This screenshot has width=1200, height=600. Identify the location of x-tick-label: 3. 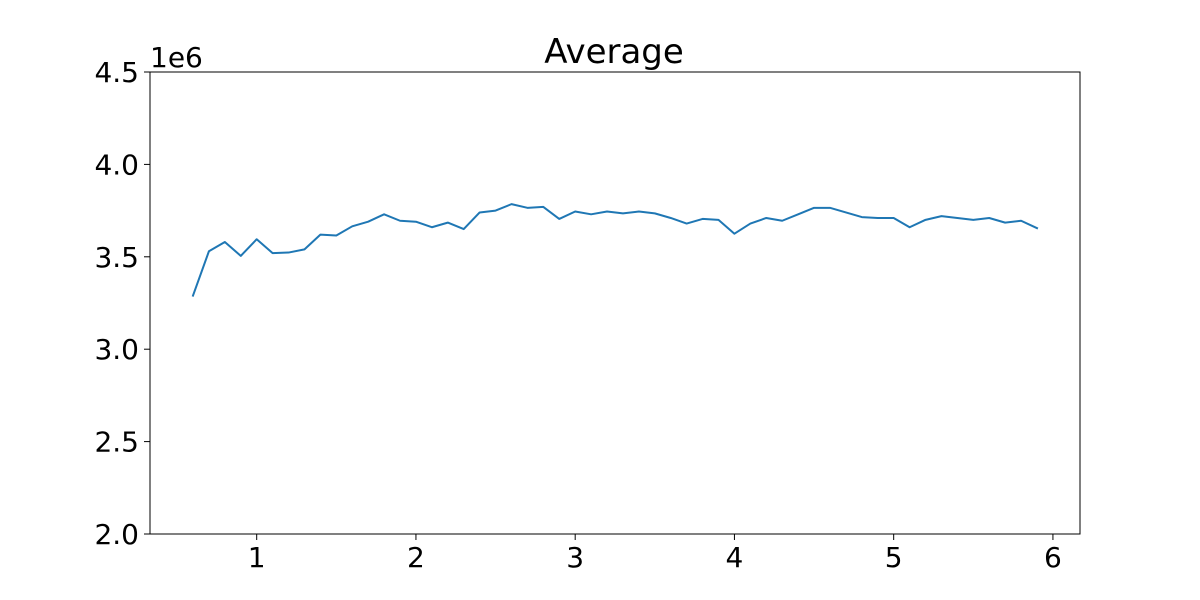
(575, 557).